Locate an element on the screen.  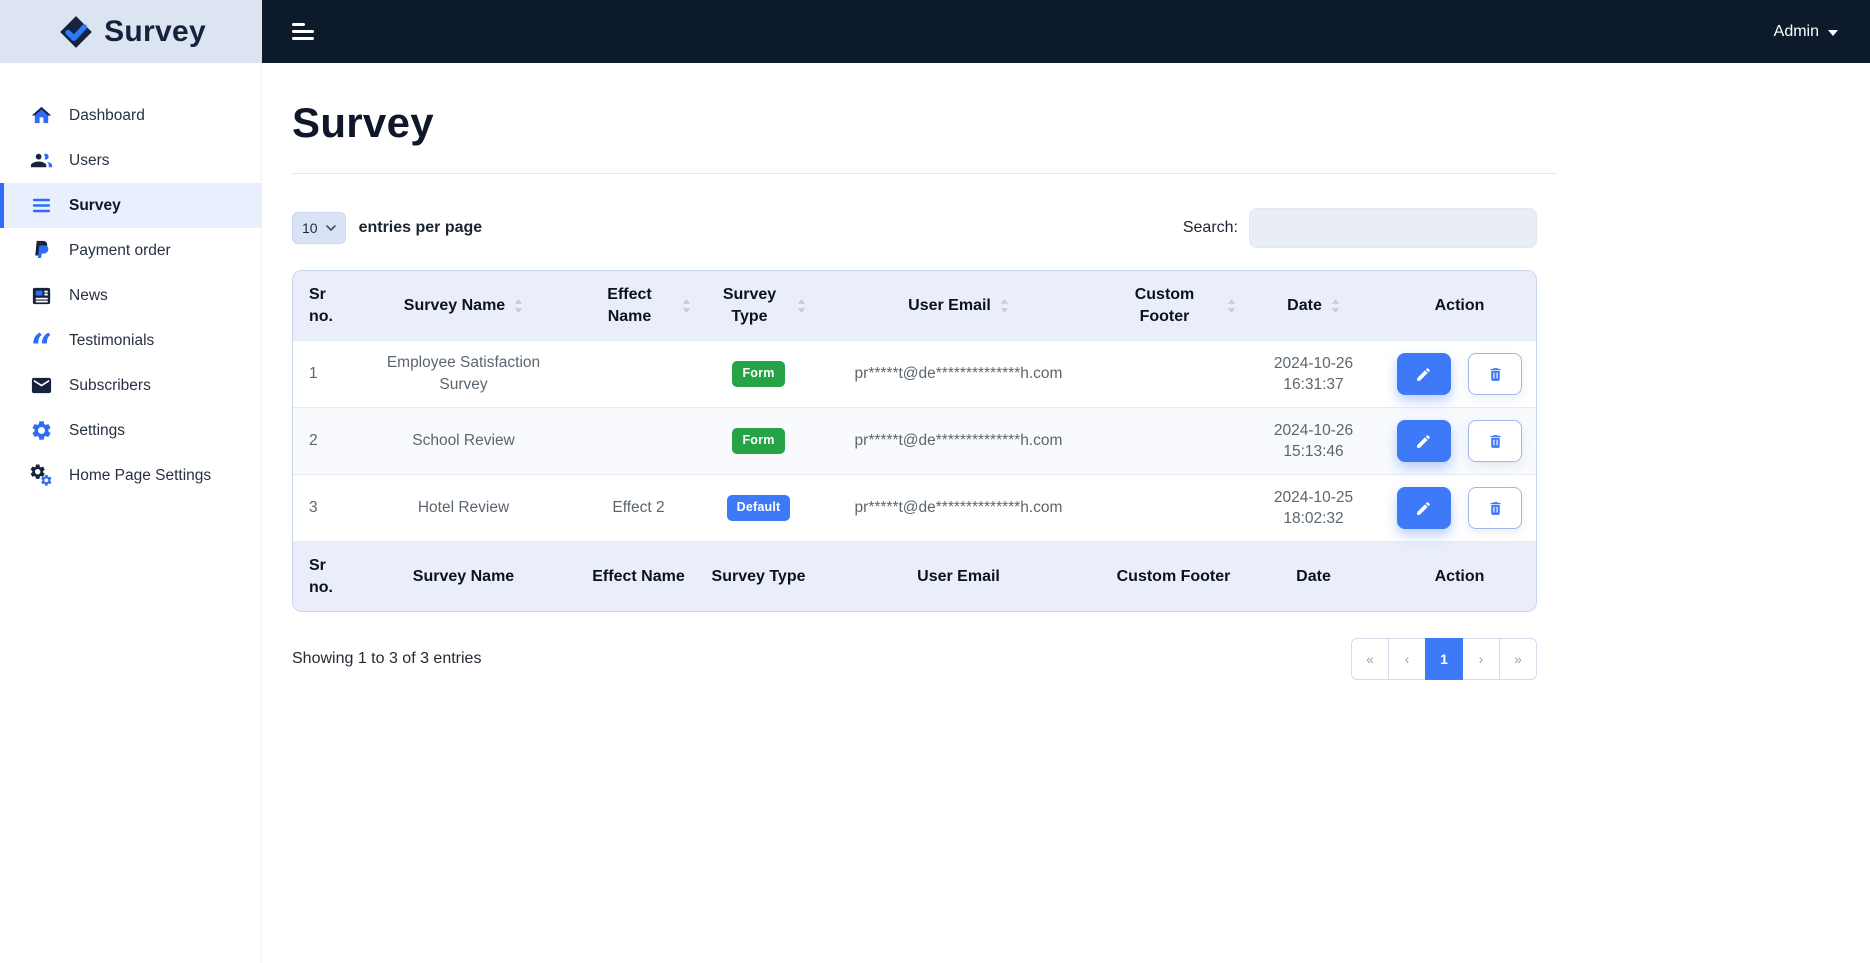
edit-icon is located at coordinates (1423, 441).